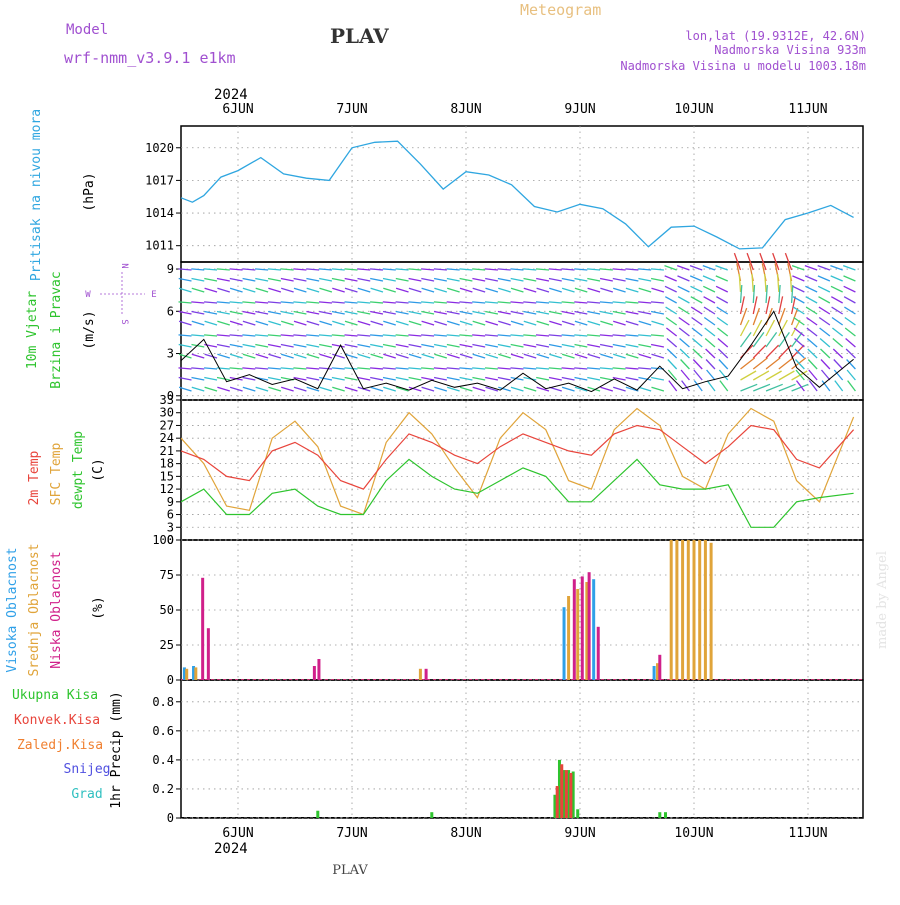  I want to click on wind-speed-line, so click(517, 351).